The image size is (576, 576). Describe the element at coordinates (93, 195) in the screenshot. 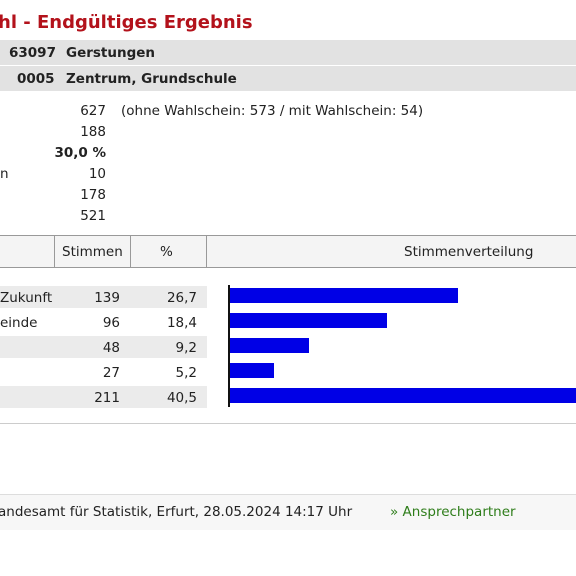

I see `valid-votes-value: 178` at that location.